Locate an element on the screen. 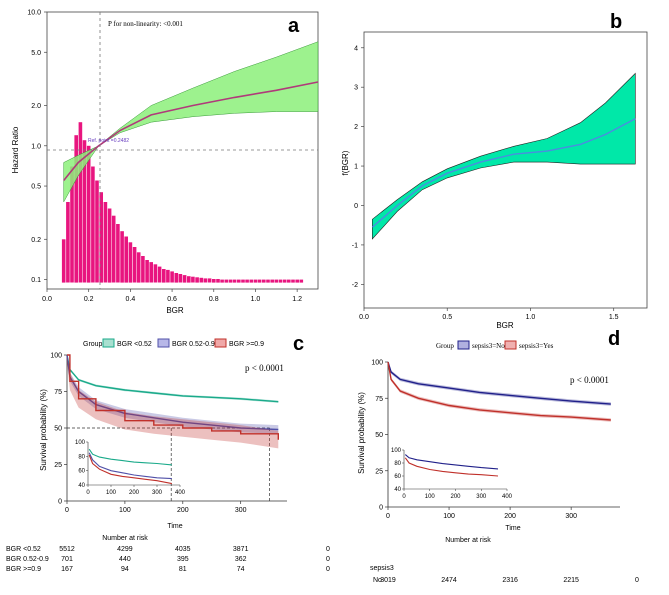 The image size is (669, 595). c-risk-row-label: BGR <0.52 is located at coordinates (23, 549).